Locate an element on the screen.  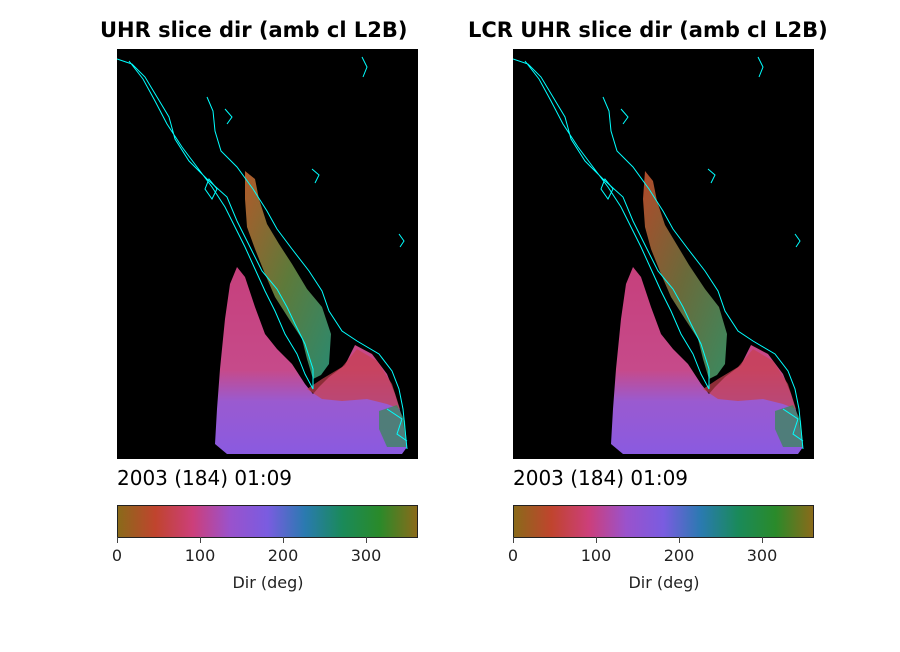
left-ticklabel-300: 300 is located at coordinates (366, 555).